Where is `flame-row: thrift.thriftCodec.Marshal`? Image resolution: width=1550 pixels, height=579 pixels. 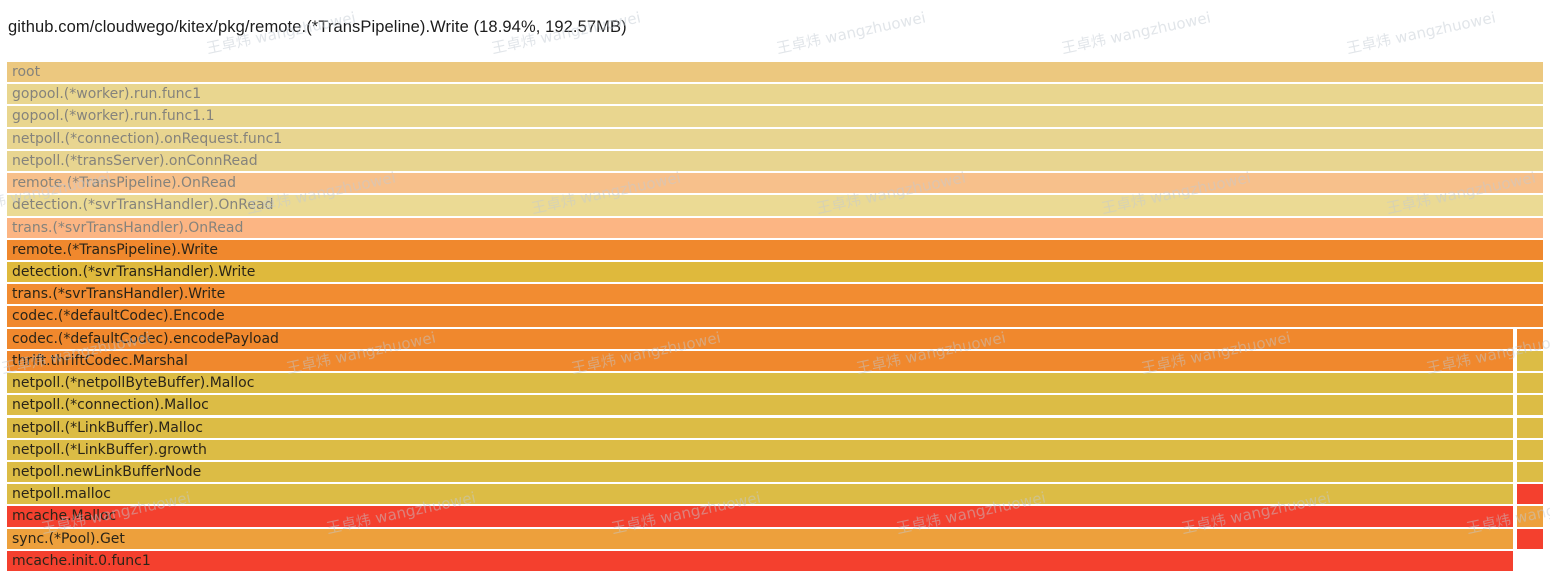
flame-row: thrift.thriftCodec.Marshal is located at coordinates (775, 361).